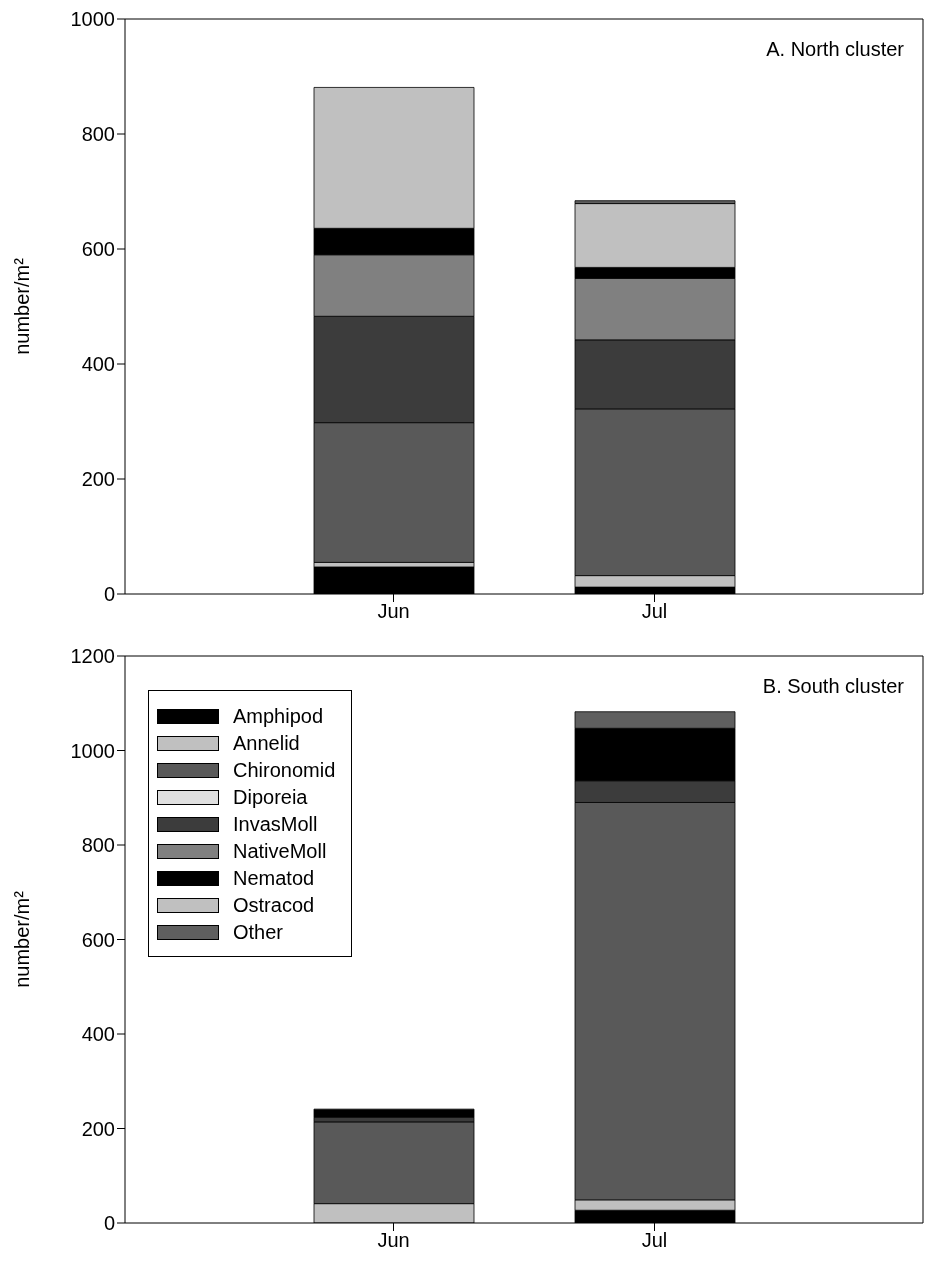  What do you see at coordinates (274, 878) in the screenshot?
I see `legend-label: Nematod` at bounding box center [274, 878].